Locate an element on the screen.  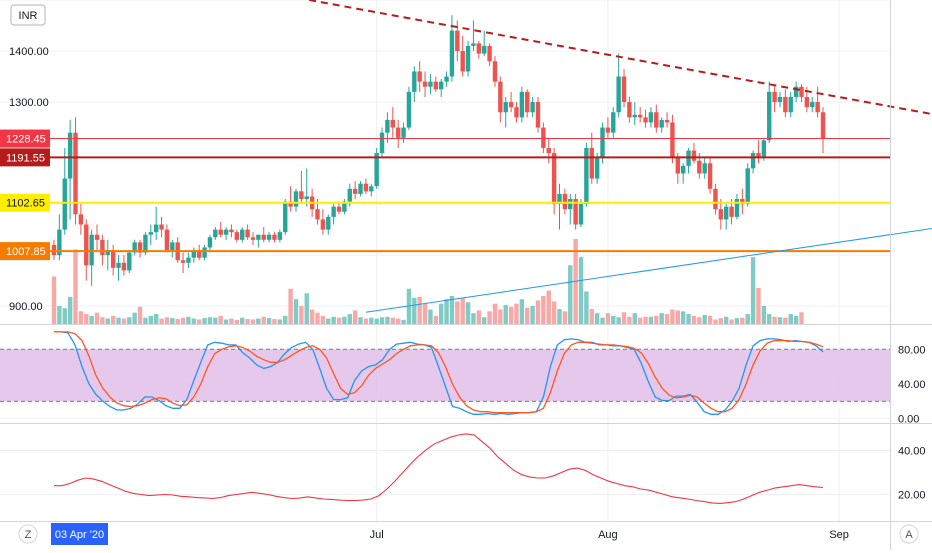
stoch-tick-label: 40.00 is located at coordinates (912, 385).